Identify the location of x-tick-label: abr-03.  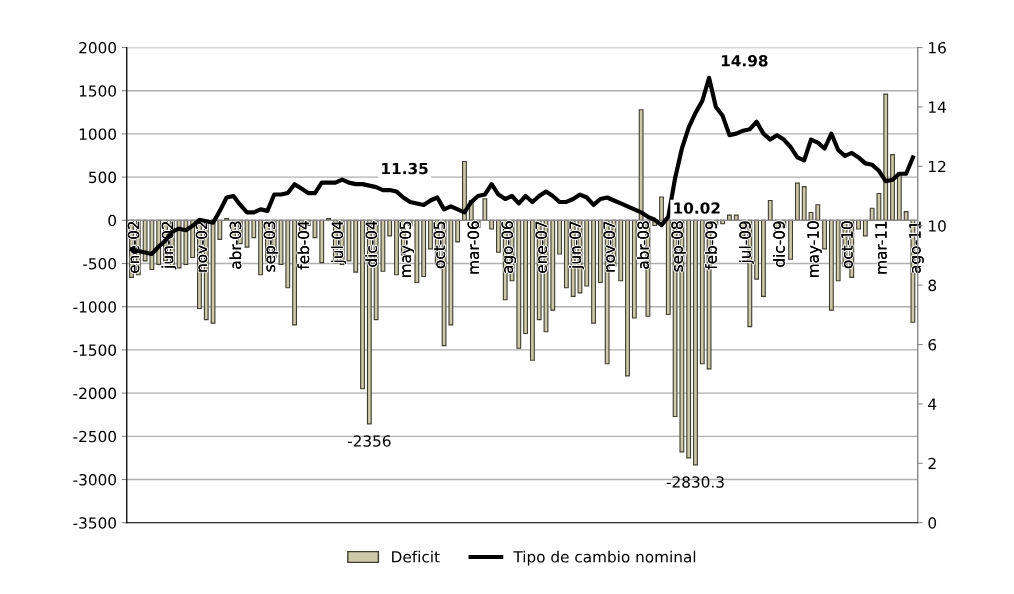
(235, 245).